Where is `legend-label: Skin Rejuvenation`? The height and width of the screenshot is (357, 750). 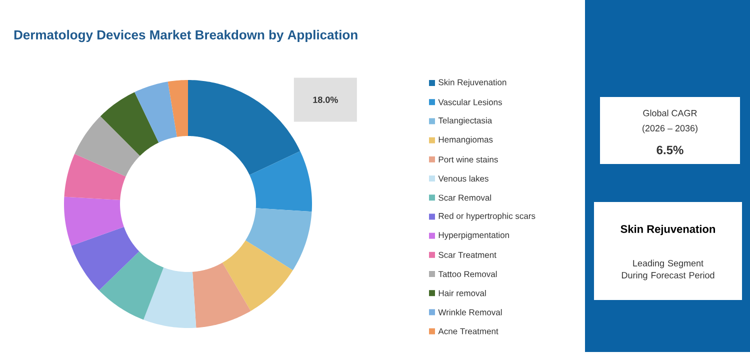
legend-label: Skin Rejuvenation is located at coordinates (472, 83).